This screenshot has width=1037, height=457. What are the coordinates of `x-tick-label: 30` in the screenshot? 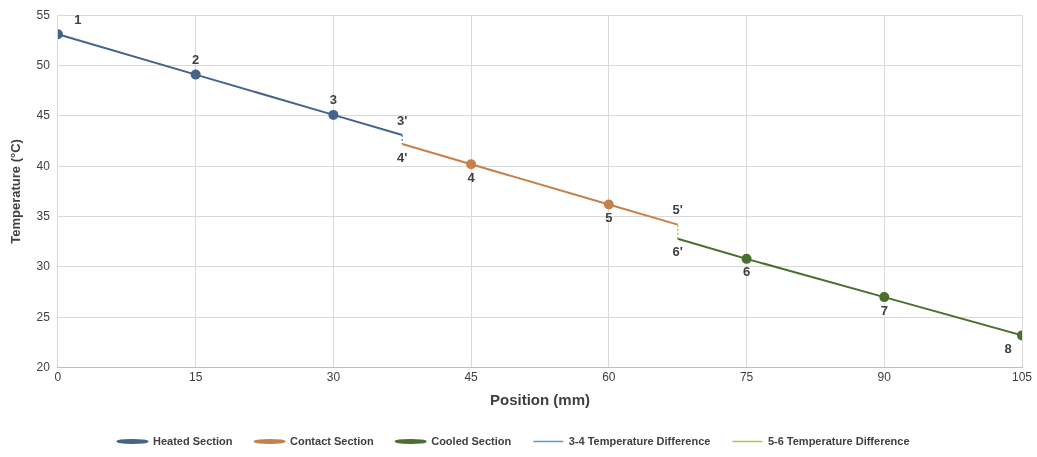 It's located at (333, 377).